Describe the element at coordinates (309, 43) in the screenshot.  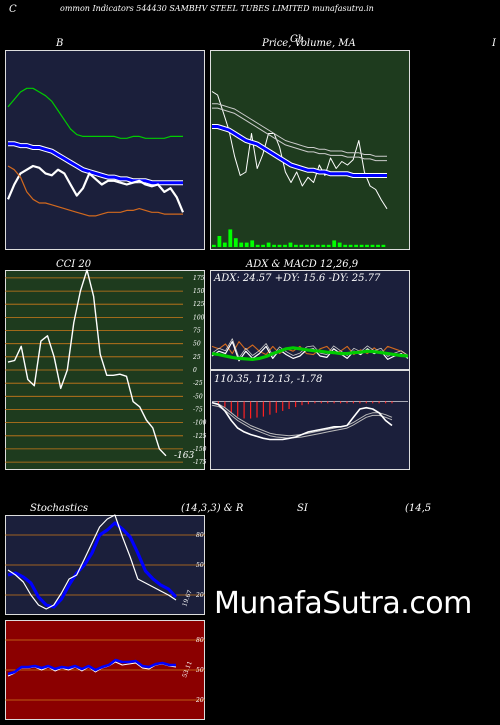
I see `label-price: Price, Volume, MA` at that location.